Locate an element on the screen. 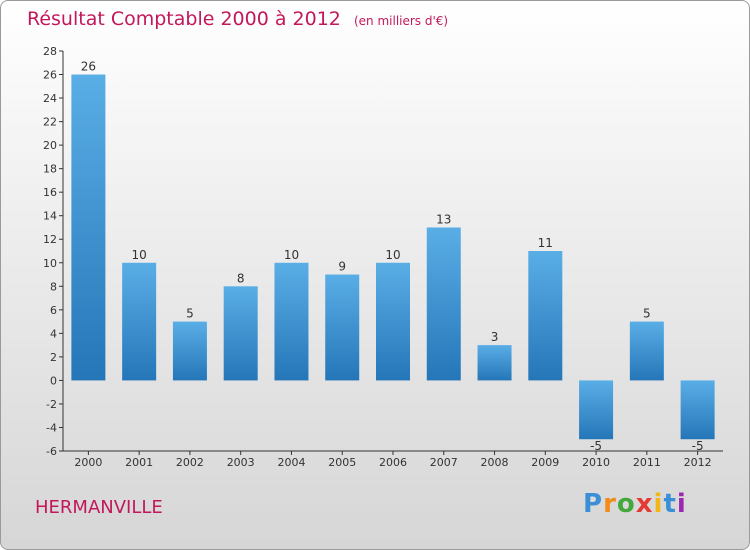 The image size is (750, 550). data-label: 8 is located at coordinates (241, 278).